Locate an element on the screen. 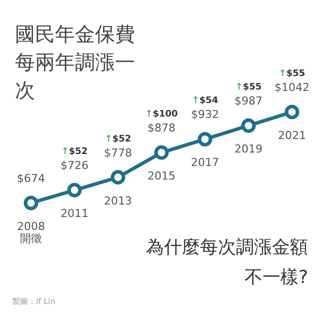 The image size is (320, 320). text: 製圖：If Lin is located at coordinates (34, 301).